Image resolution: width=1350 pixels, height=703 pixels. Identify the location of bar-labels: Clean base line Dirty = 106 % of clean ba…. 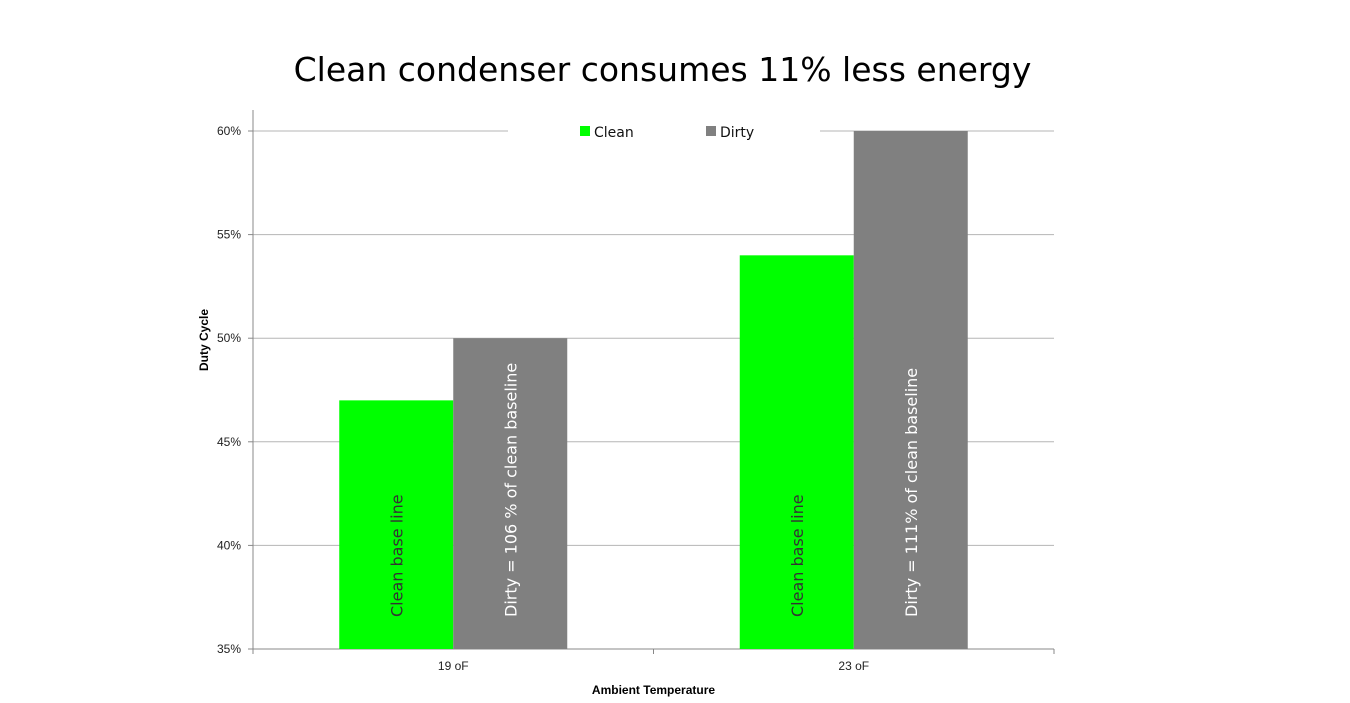
(654, 490).